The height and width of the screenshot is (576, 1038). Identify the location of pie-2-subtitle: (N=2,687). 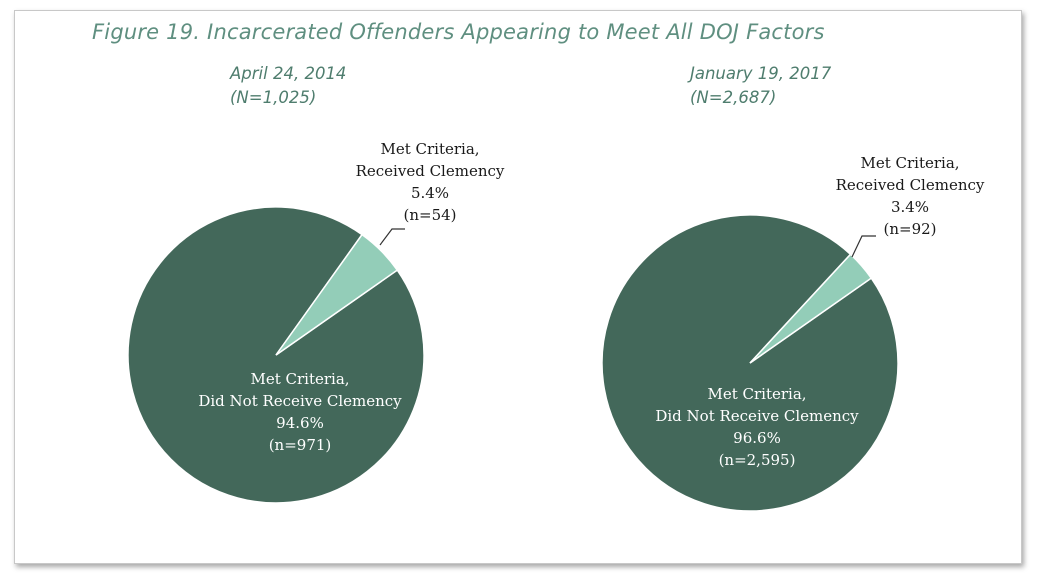
(733, 97).